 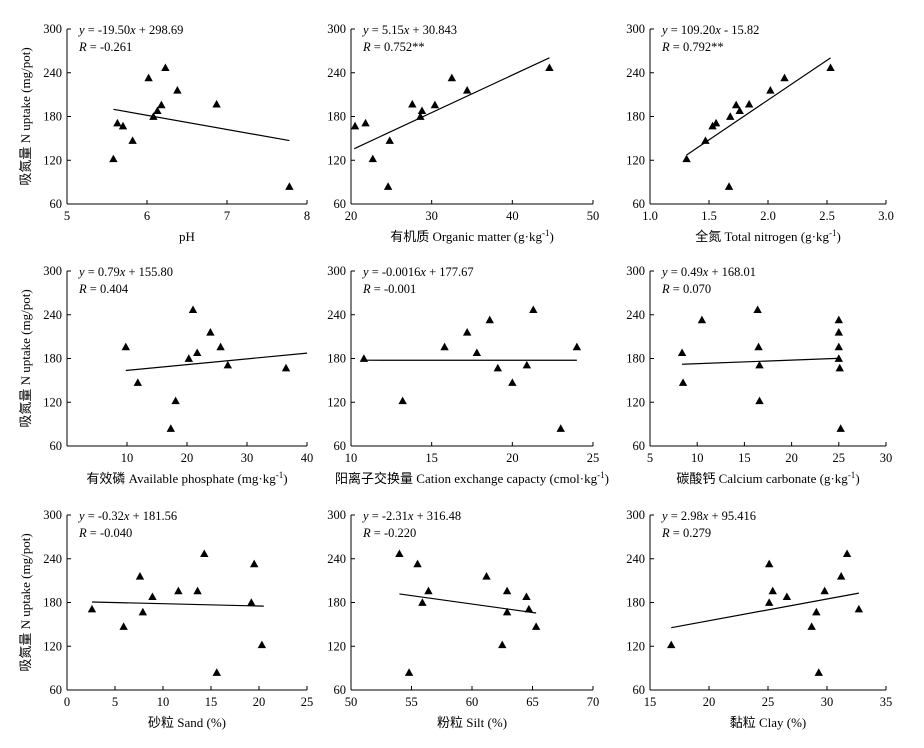 What do you see at coordinates (767, 478) in the screenshot?
I see `x-axis-label: 碳酸钙 Calcium carbonate (g·kg-1)` at bounding box center [767, 478].